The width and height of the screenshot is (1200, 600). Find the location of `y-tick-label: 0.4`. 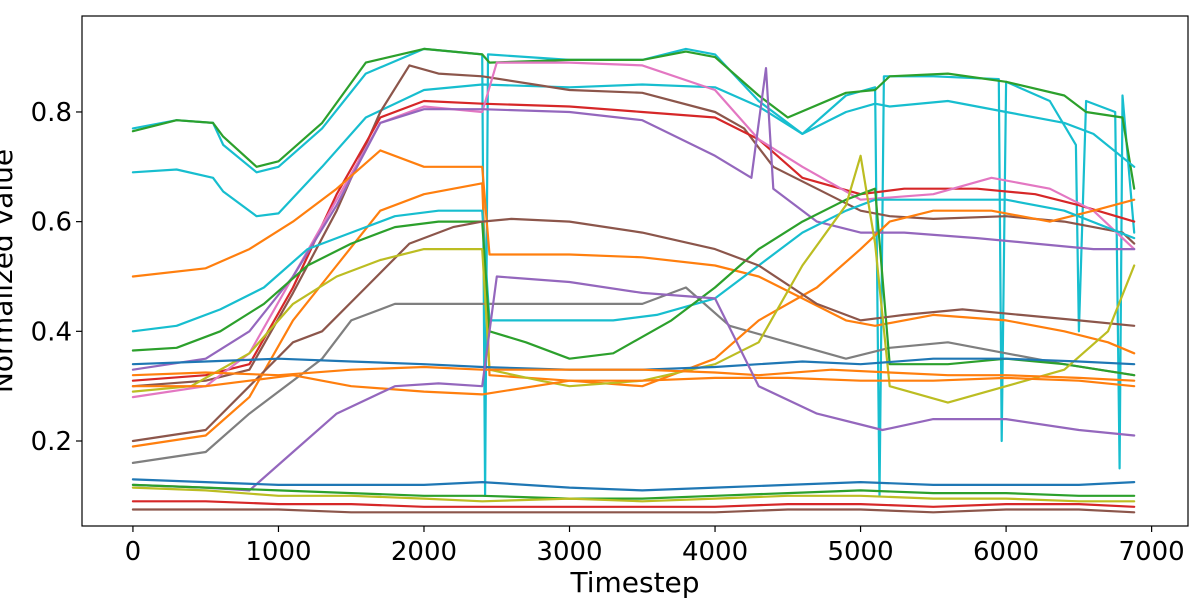

y-tick-label: 0.4 is located at coordinates (51, 332).